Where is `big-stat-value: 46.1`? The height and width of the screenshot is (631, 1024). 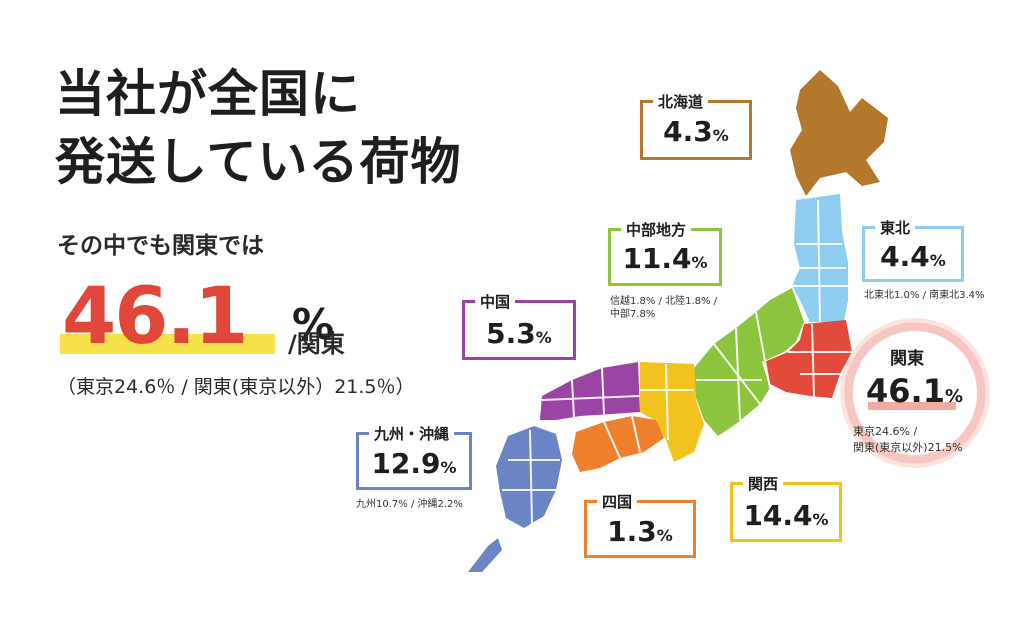
big-stat-value: 46.1 is located at coordinates (155, 317).